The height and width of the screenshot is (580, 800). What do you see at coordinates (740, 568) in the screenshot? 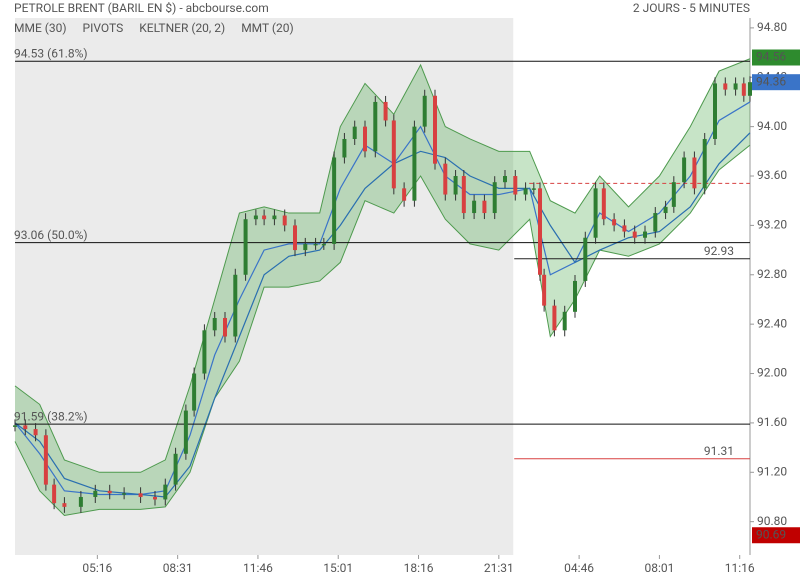
I see `x-tick-label: 11:16` at bounding box center [740, 568].